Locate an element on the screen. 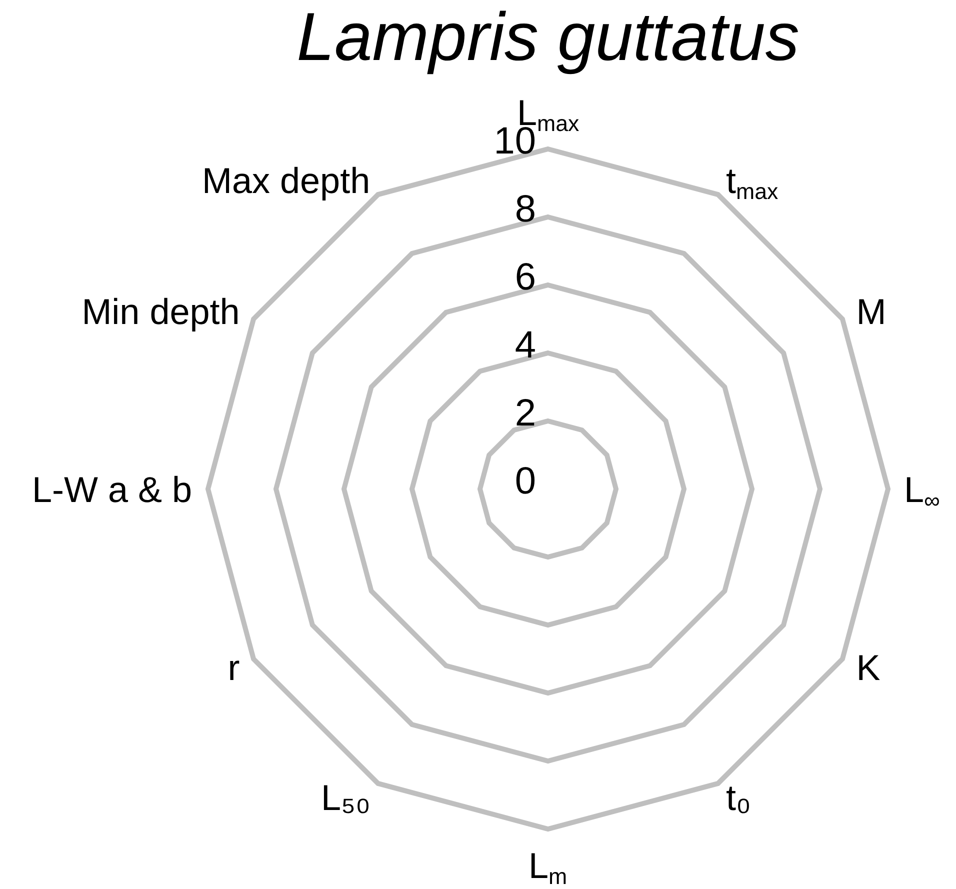 The height and width of the screenshot is (889, 956). y-tick-label: 6 is located at coordinates (525, 277).